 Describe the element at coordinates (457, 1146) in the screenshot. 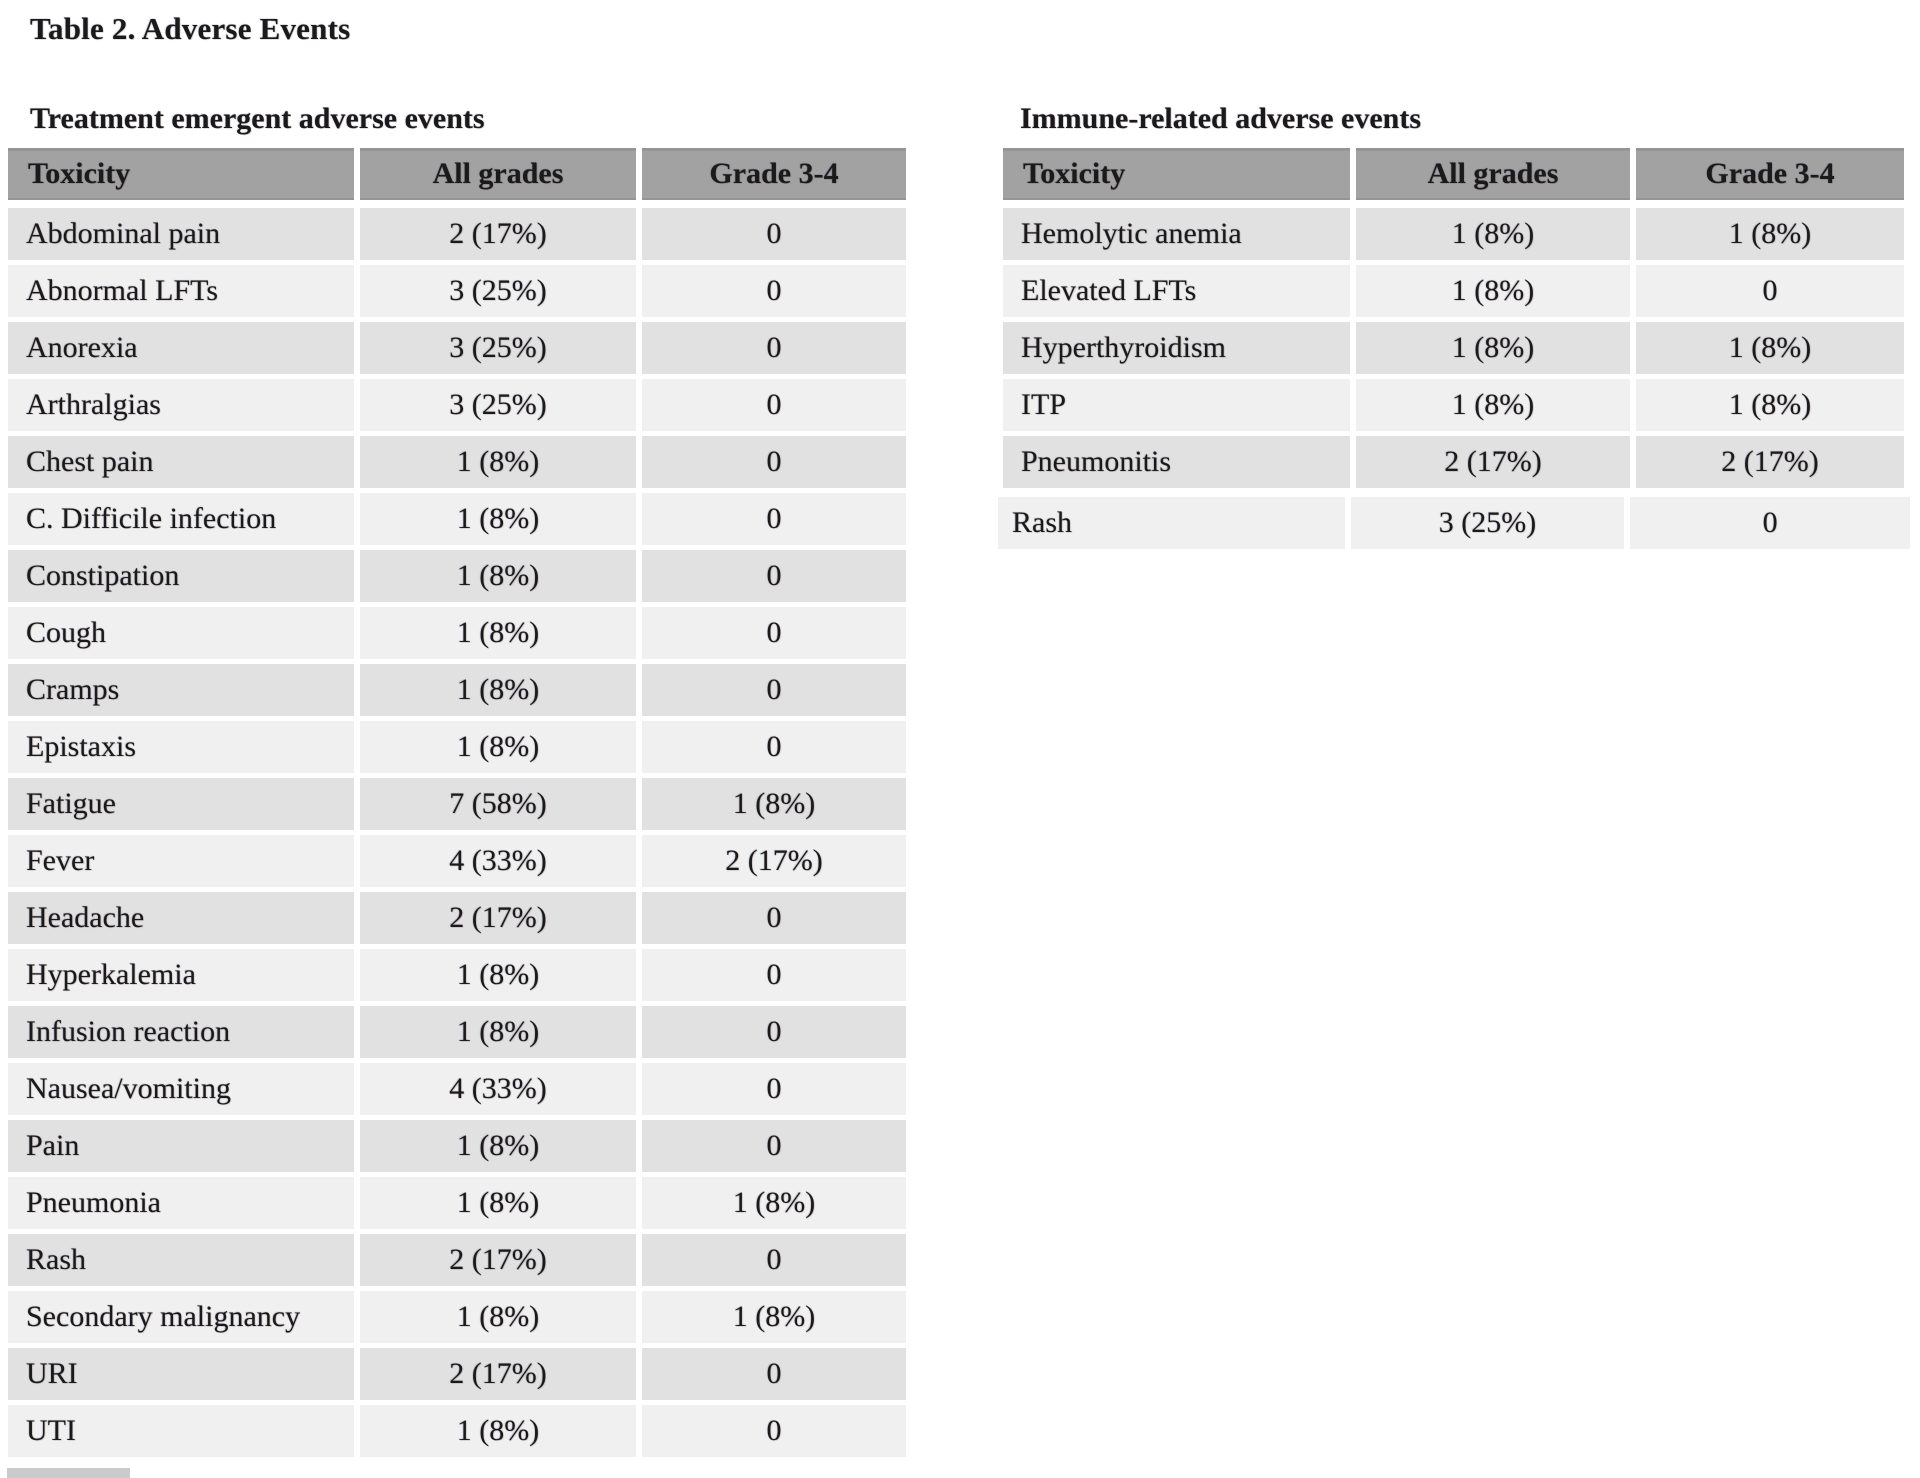

I see `table-row: Pain 1 (8%) 0` at that location.